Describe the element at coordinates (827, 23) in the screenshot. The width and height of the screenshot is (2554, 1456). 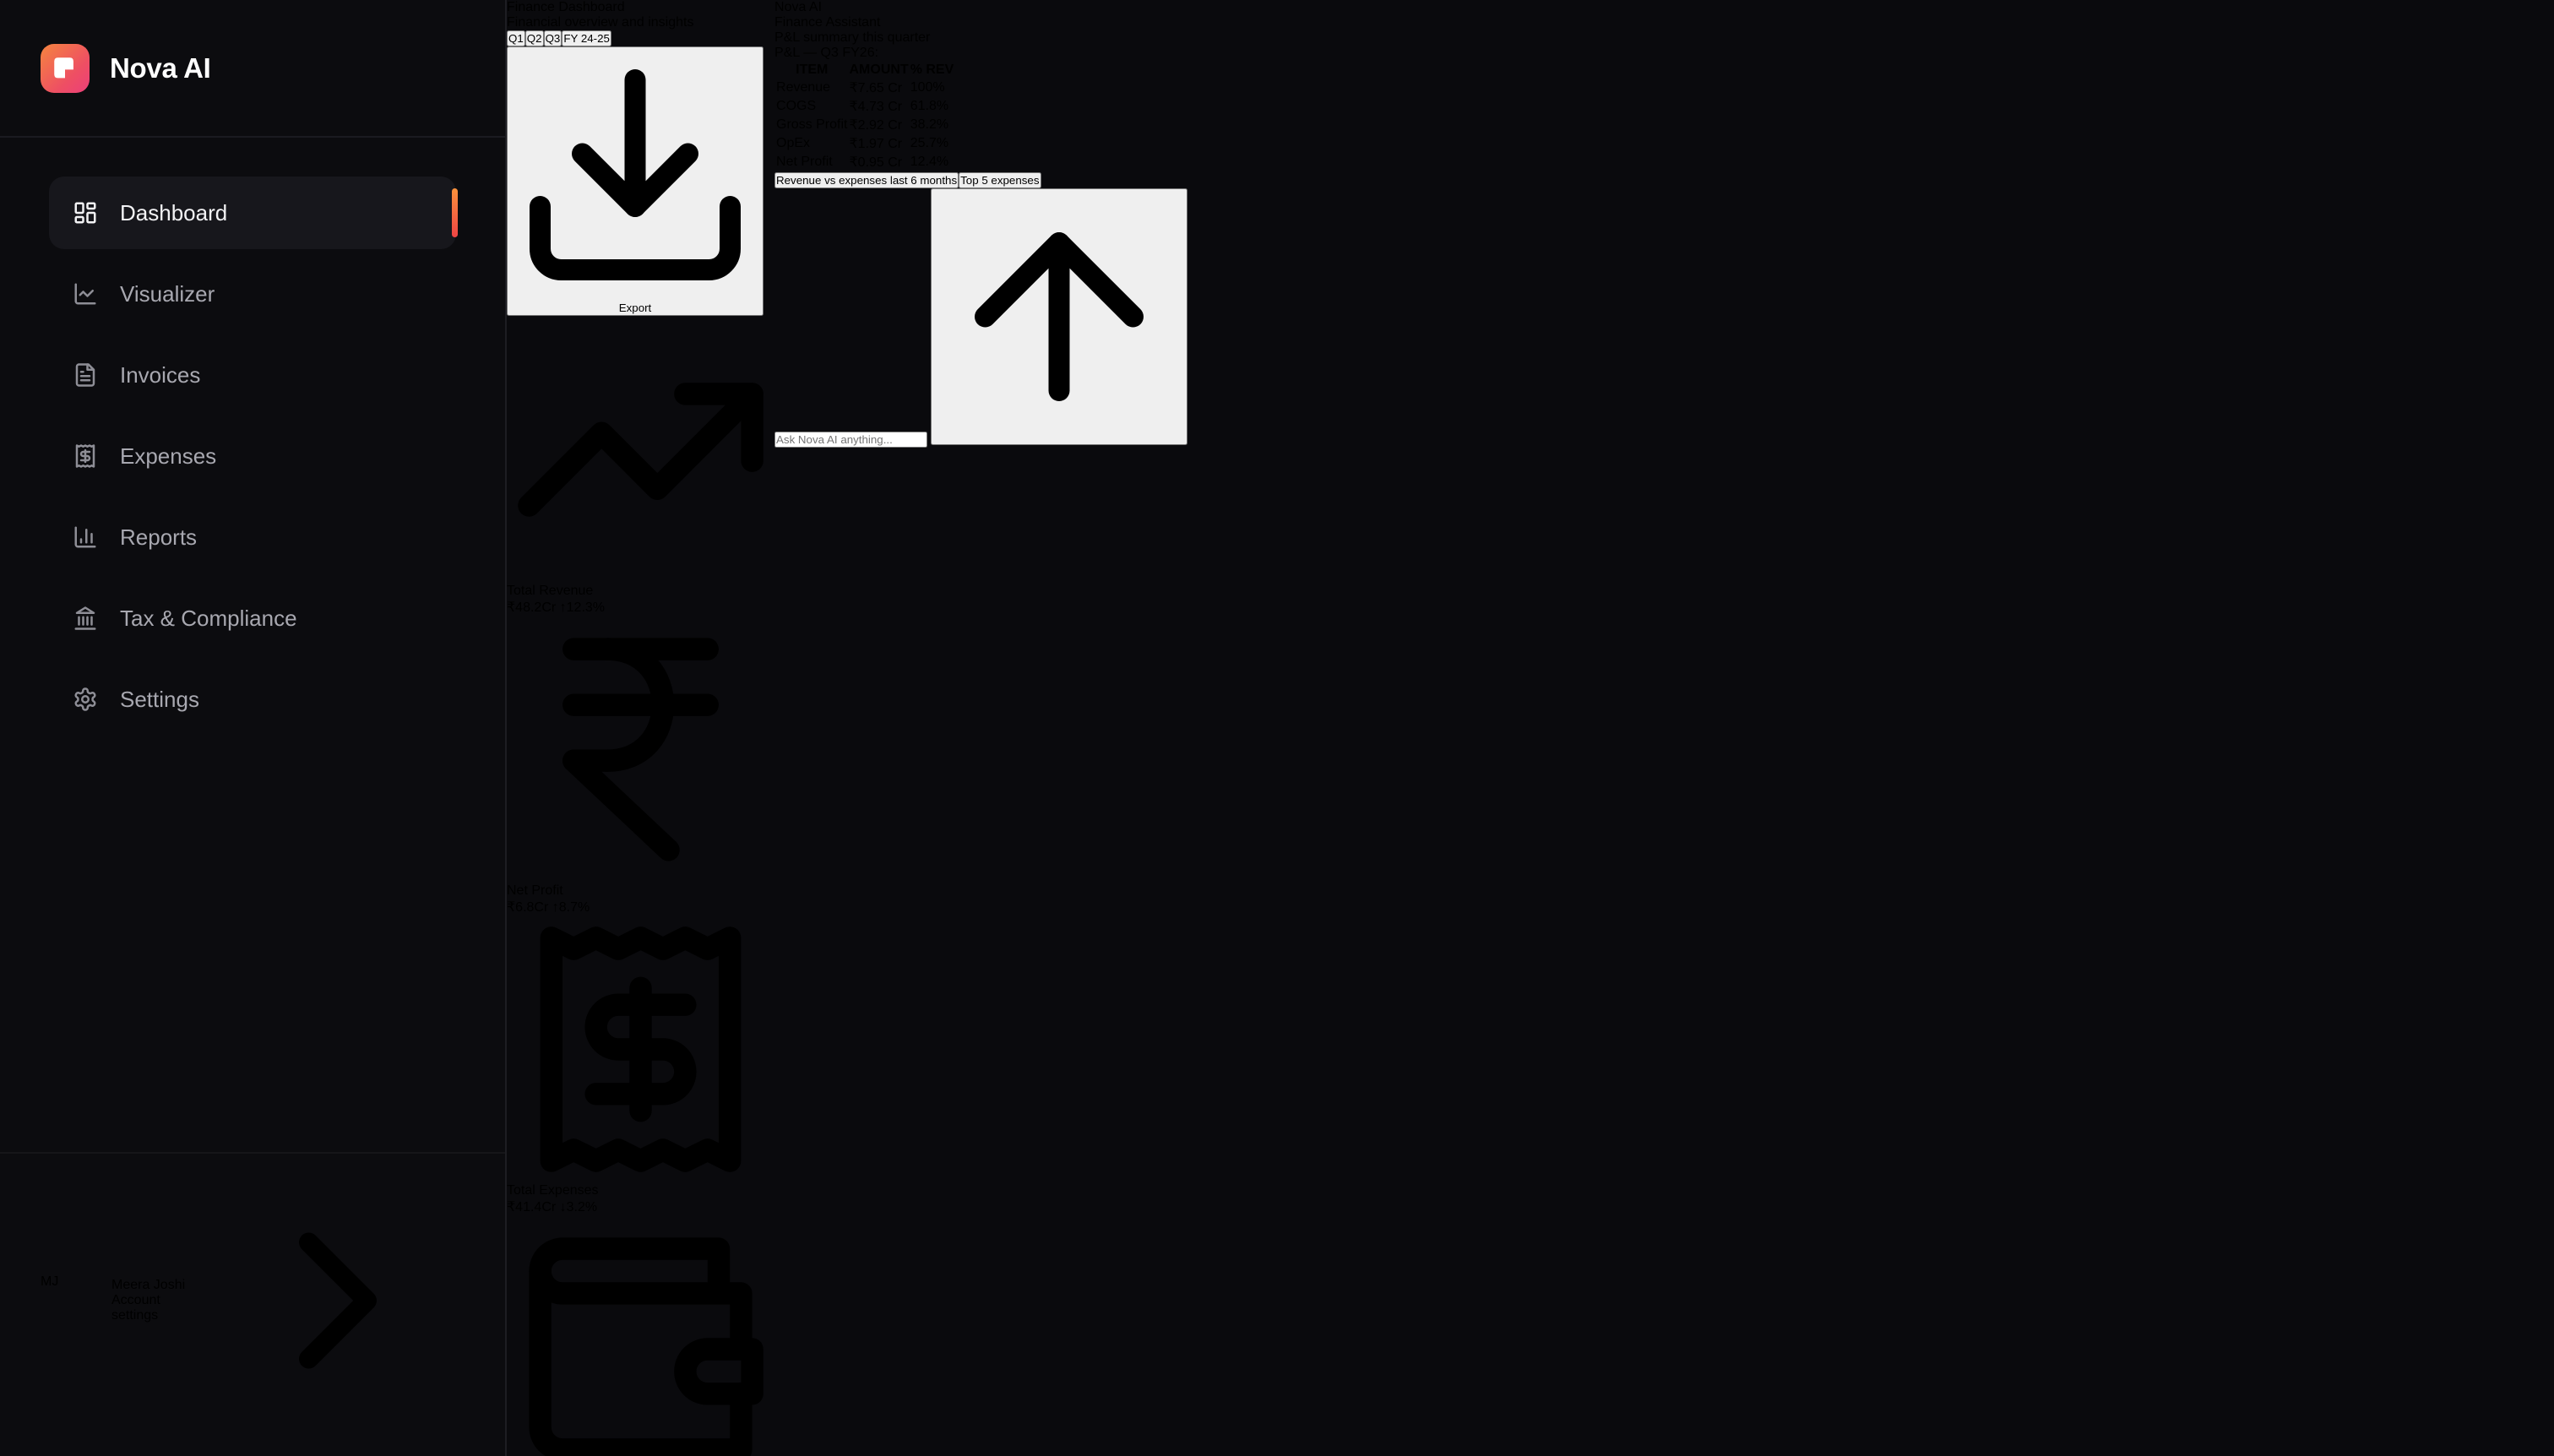
I see `assistant-role: Finance Assistant` at that location.